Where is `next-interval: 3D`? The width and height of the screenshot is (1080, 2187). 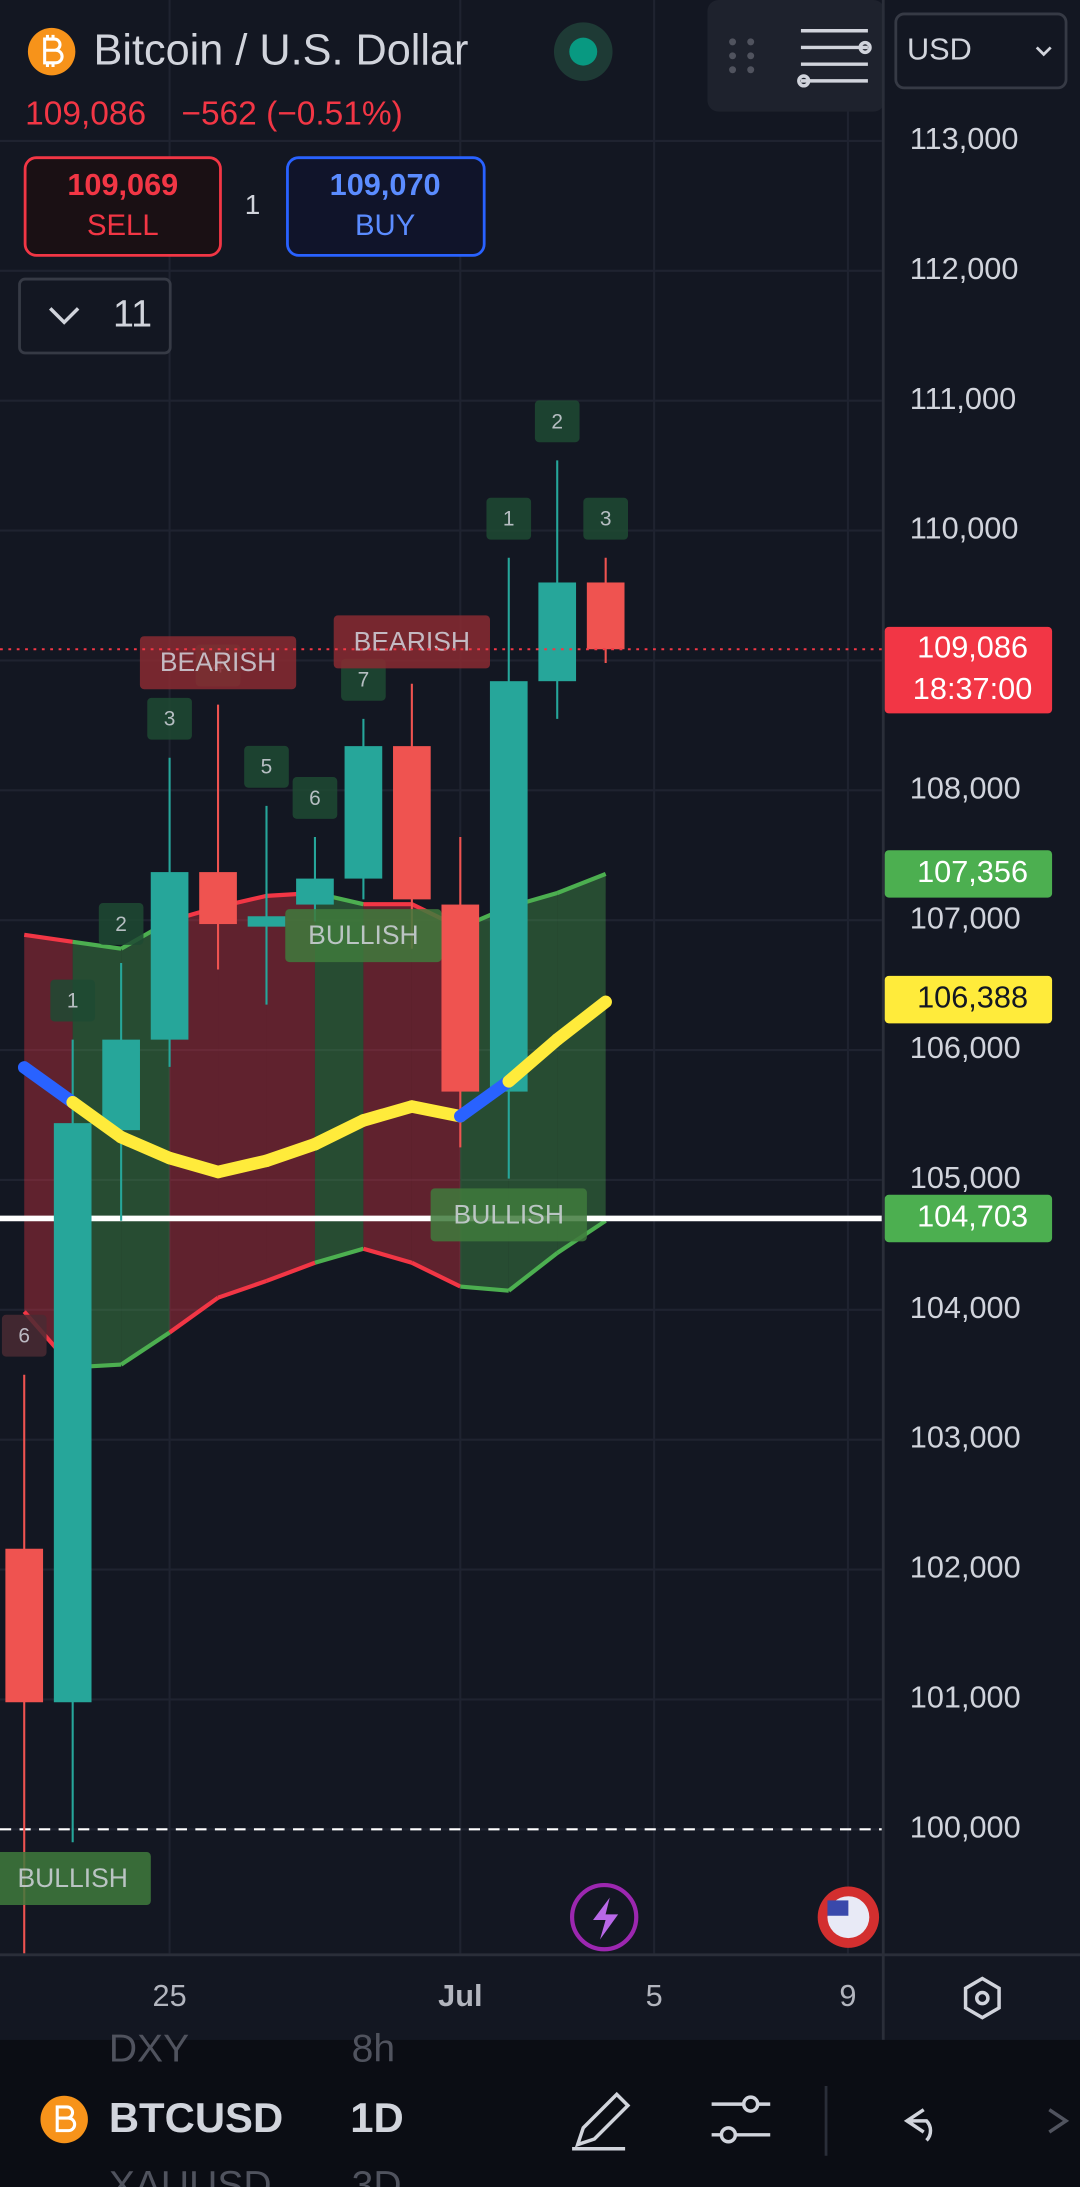 next-interval: 3D is located at coordinates (377, 2175).